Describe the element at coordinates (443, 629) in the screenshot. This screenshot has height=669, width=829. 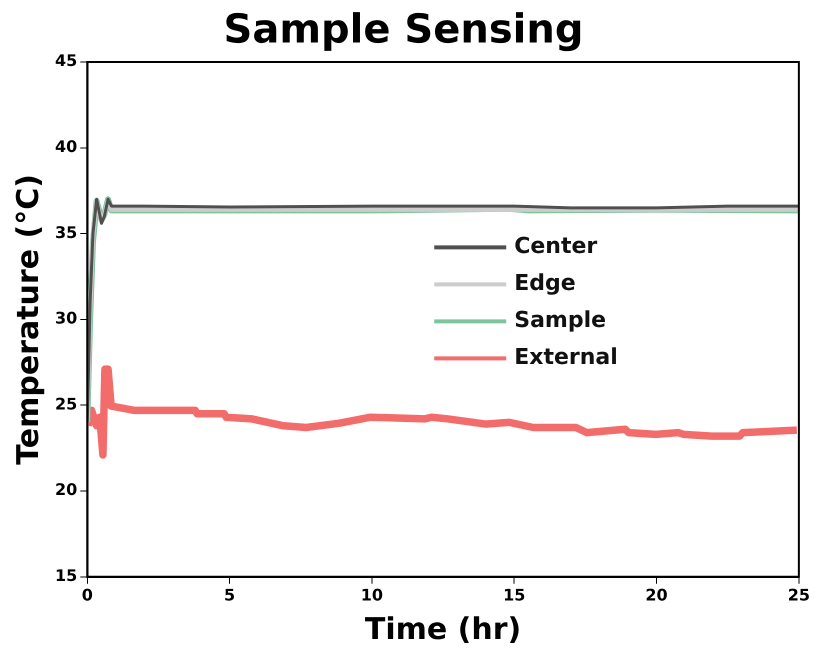
I see `x-axis-title: Time (hr)` at that location.